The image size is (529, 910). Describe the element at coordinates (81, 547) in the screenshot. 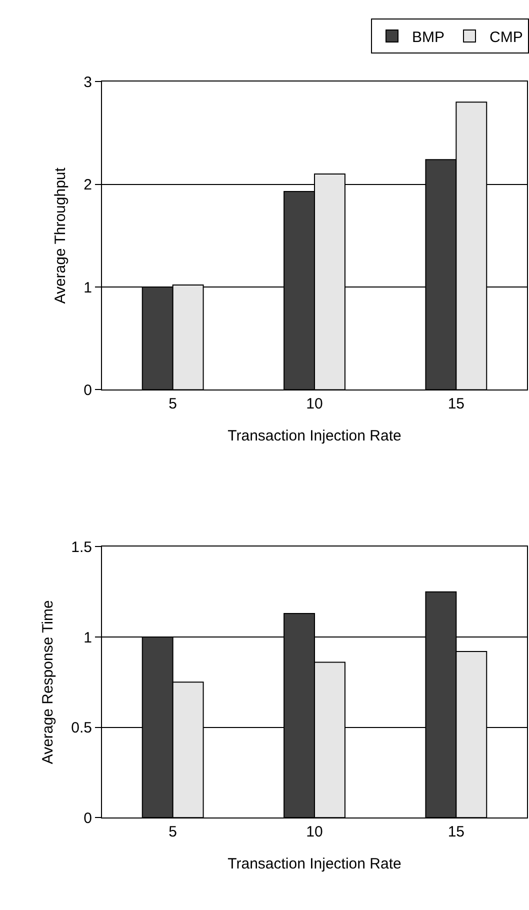

I see `y-tick-label: 1.5` at that location.